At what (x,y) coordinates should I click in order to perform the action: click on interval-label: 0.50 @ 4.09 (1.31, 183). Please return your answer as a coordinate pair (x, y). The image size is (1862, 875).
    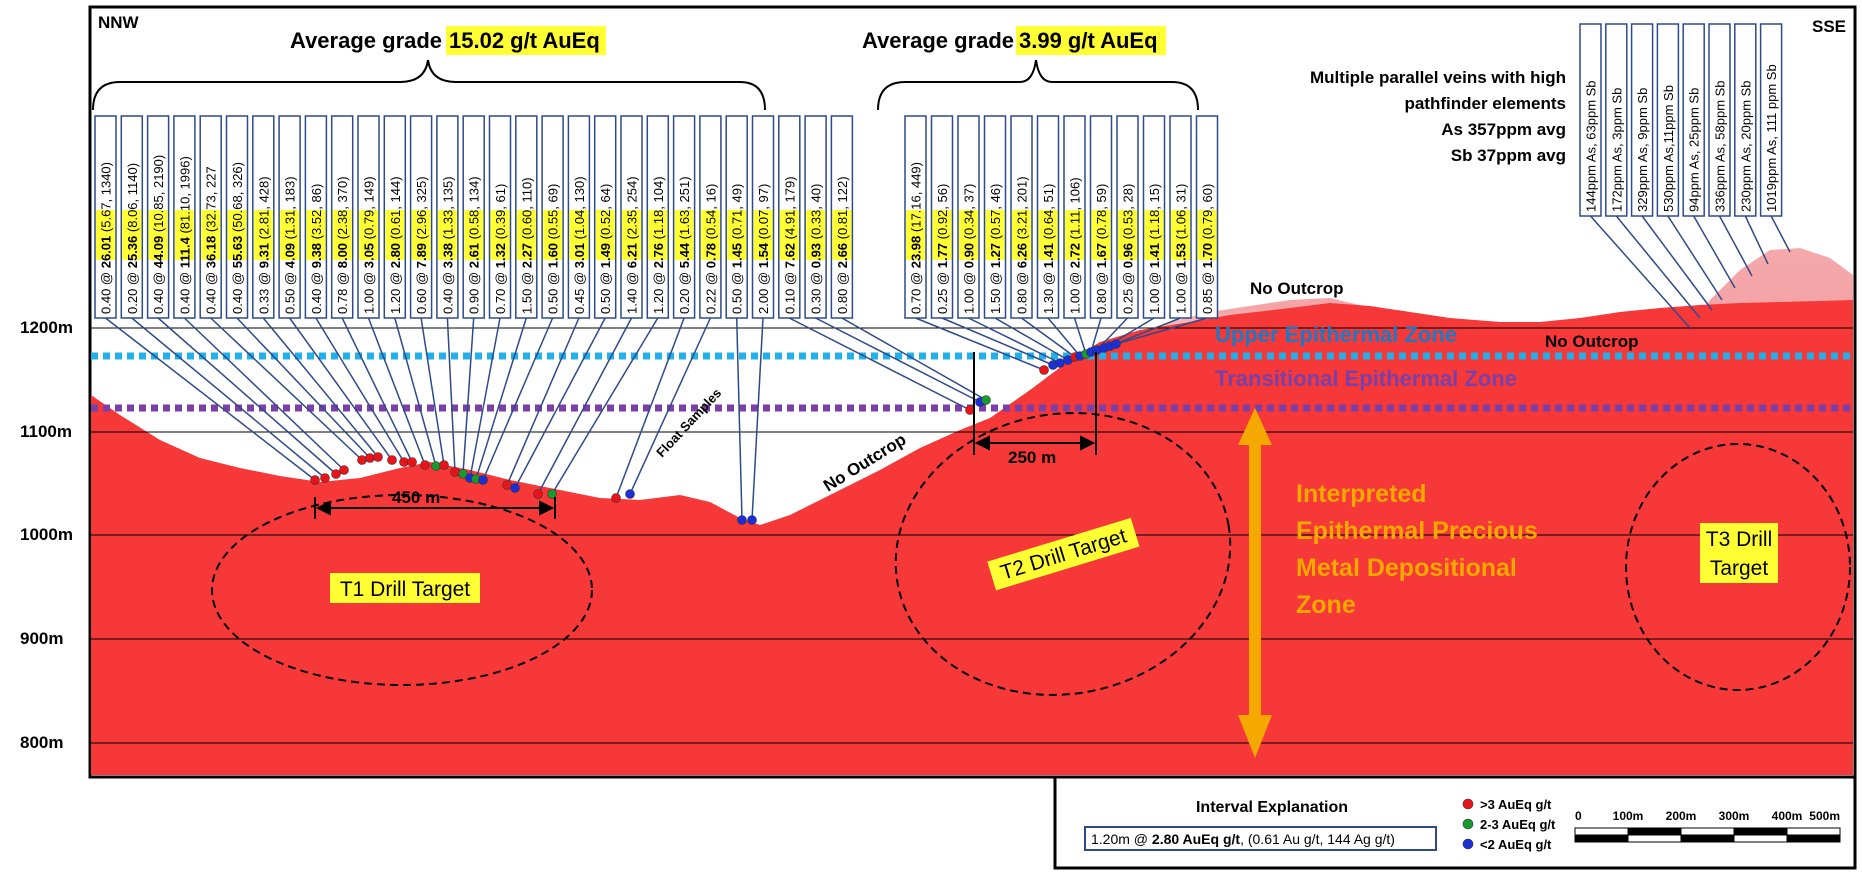
    Looking at the image, I should click on (290, 245).